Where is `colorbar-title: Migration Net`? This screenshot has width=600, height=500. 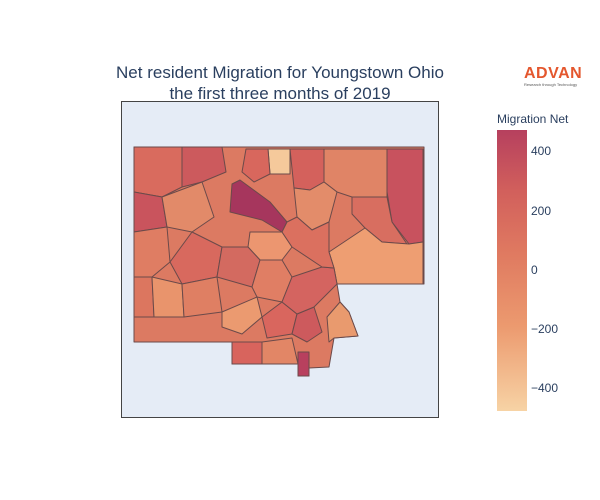 colorbar-title: Migration Net is located at coordinates (533, 119).